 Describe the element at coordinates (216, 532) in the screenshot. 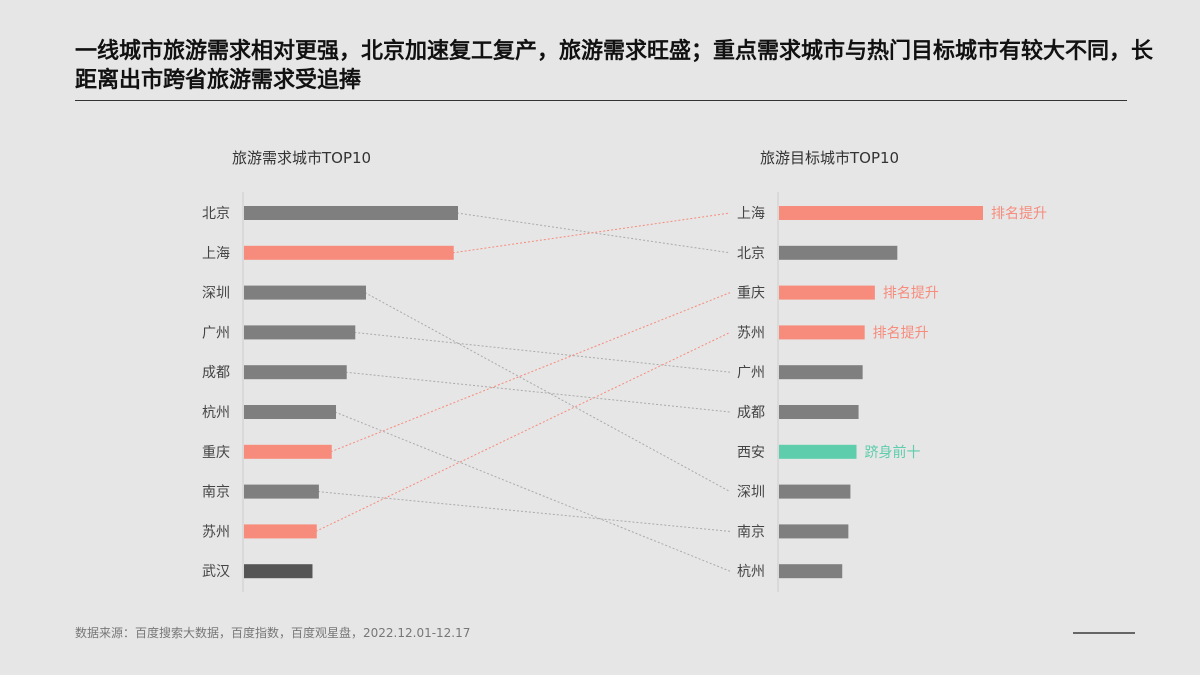

I see `demand-category-label: 苏州` at that location.